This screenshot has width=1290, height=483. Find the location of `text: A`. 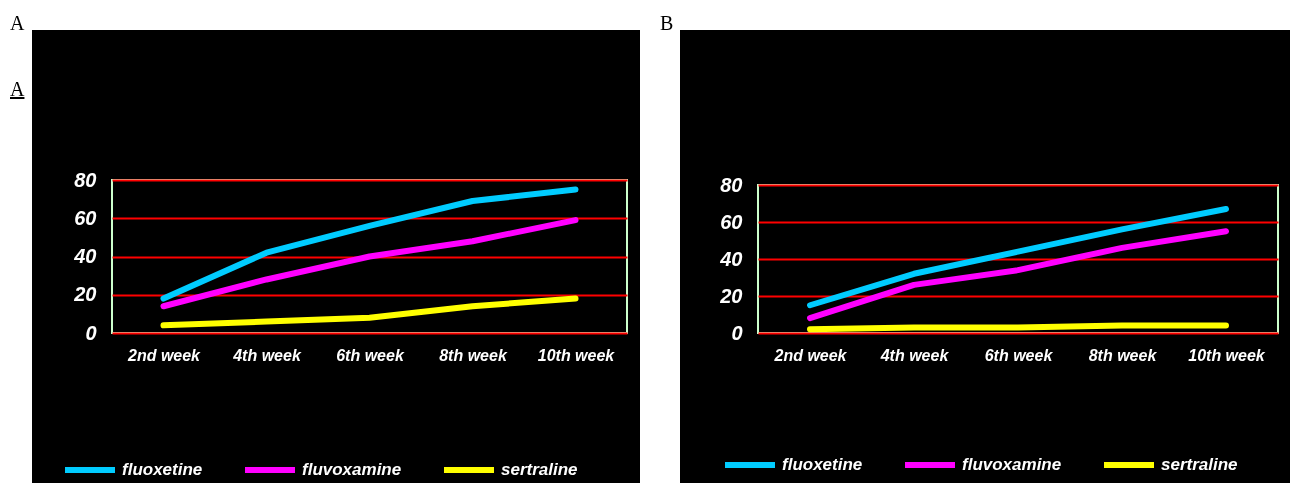

text: A is located at coordinates (17, 89).